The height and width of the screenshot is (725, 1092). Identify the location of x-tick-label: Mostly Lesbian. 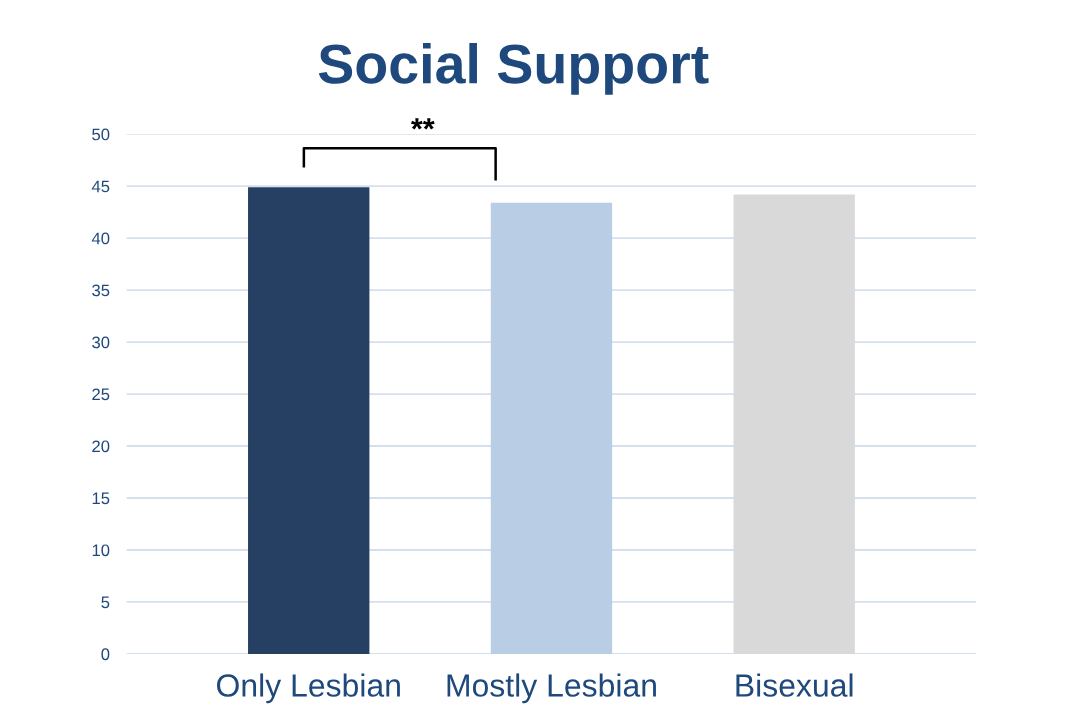
(551, 688).